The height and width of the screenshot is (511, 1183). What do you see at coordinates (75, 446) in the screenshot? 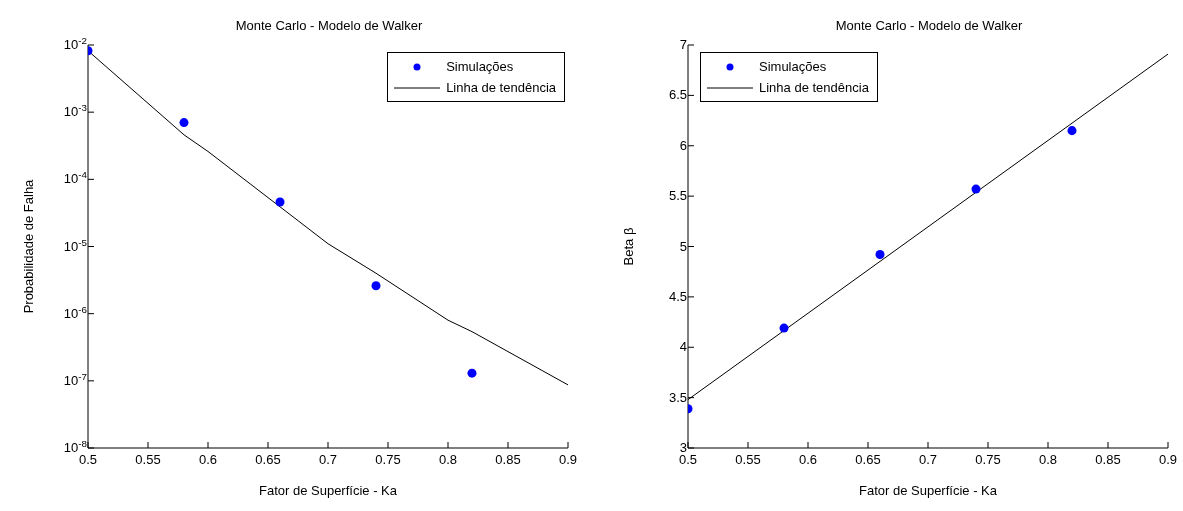
I see `y-tick-label: 10$^{-8}$` at bounding box center [75, 446].